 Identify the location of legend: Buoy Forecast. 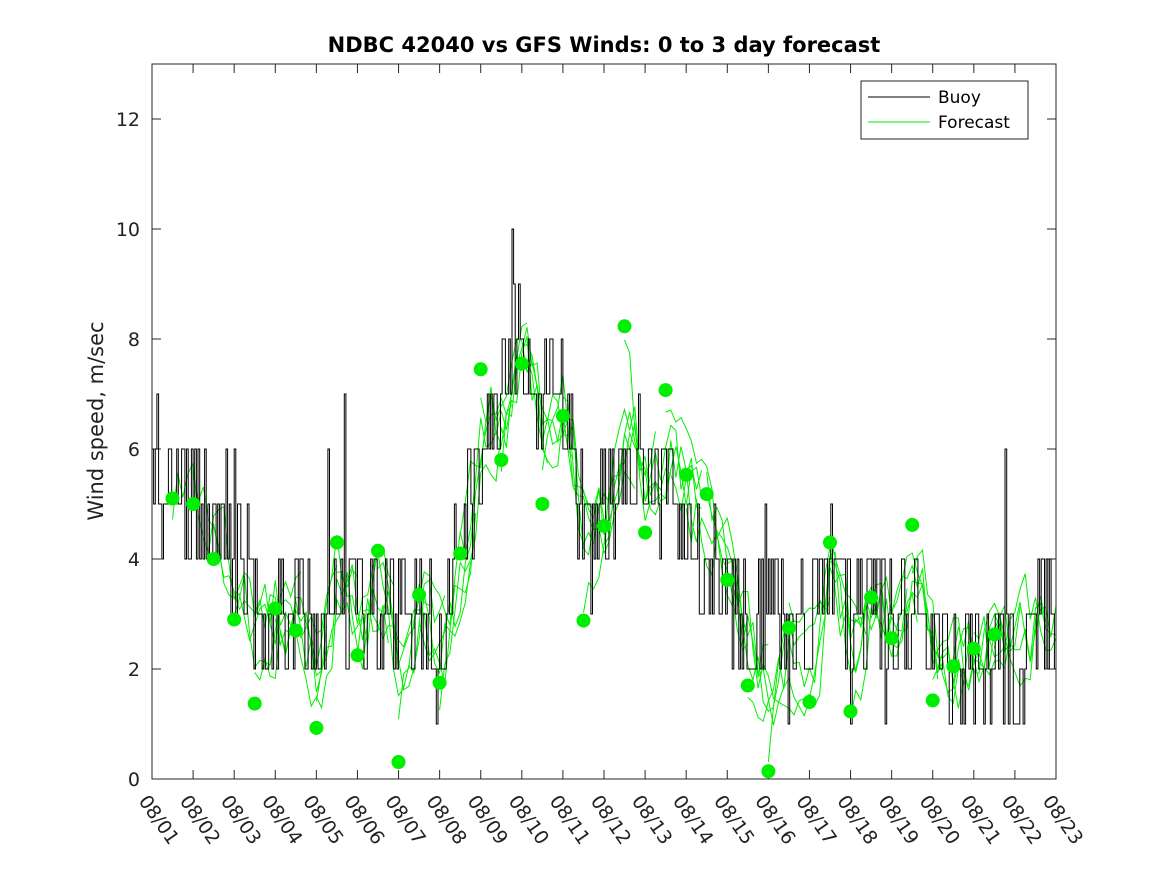
(944, 110).